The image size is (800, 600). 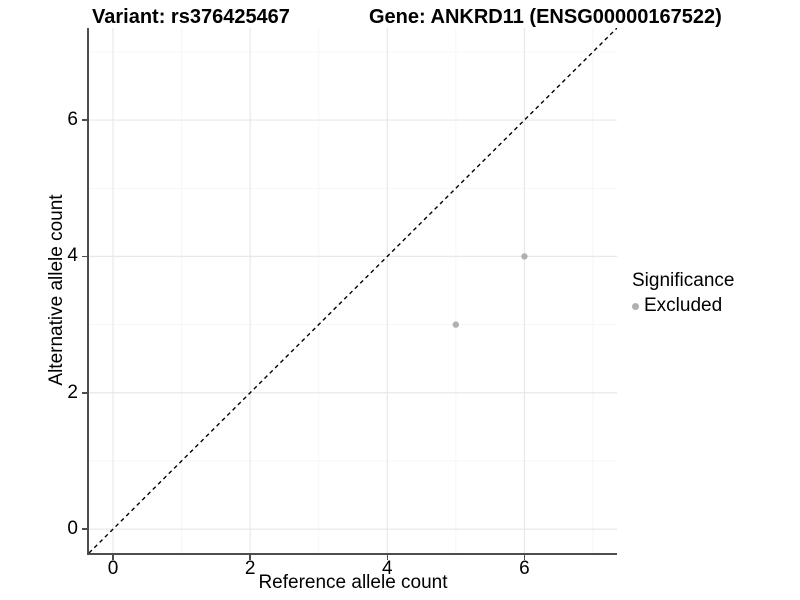 I want to click on y-tick-label: 0, so click(x=72, y=529).